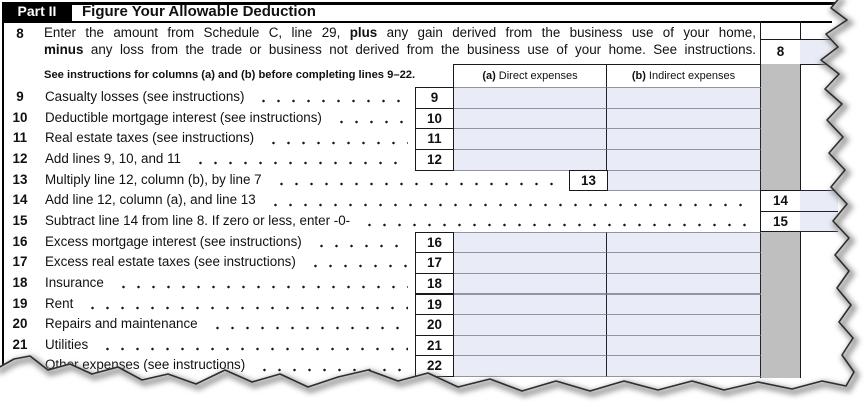 The height and width of the screenshot is (411, 866). What do you see at coordinates (780, 221) in the screenshot?
I see `line-number-box: 15` at bounding box center [780, 221].